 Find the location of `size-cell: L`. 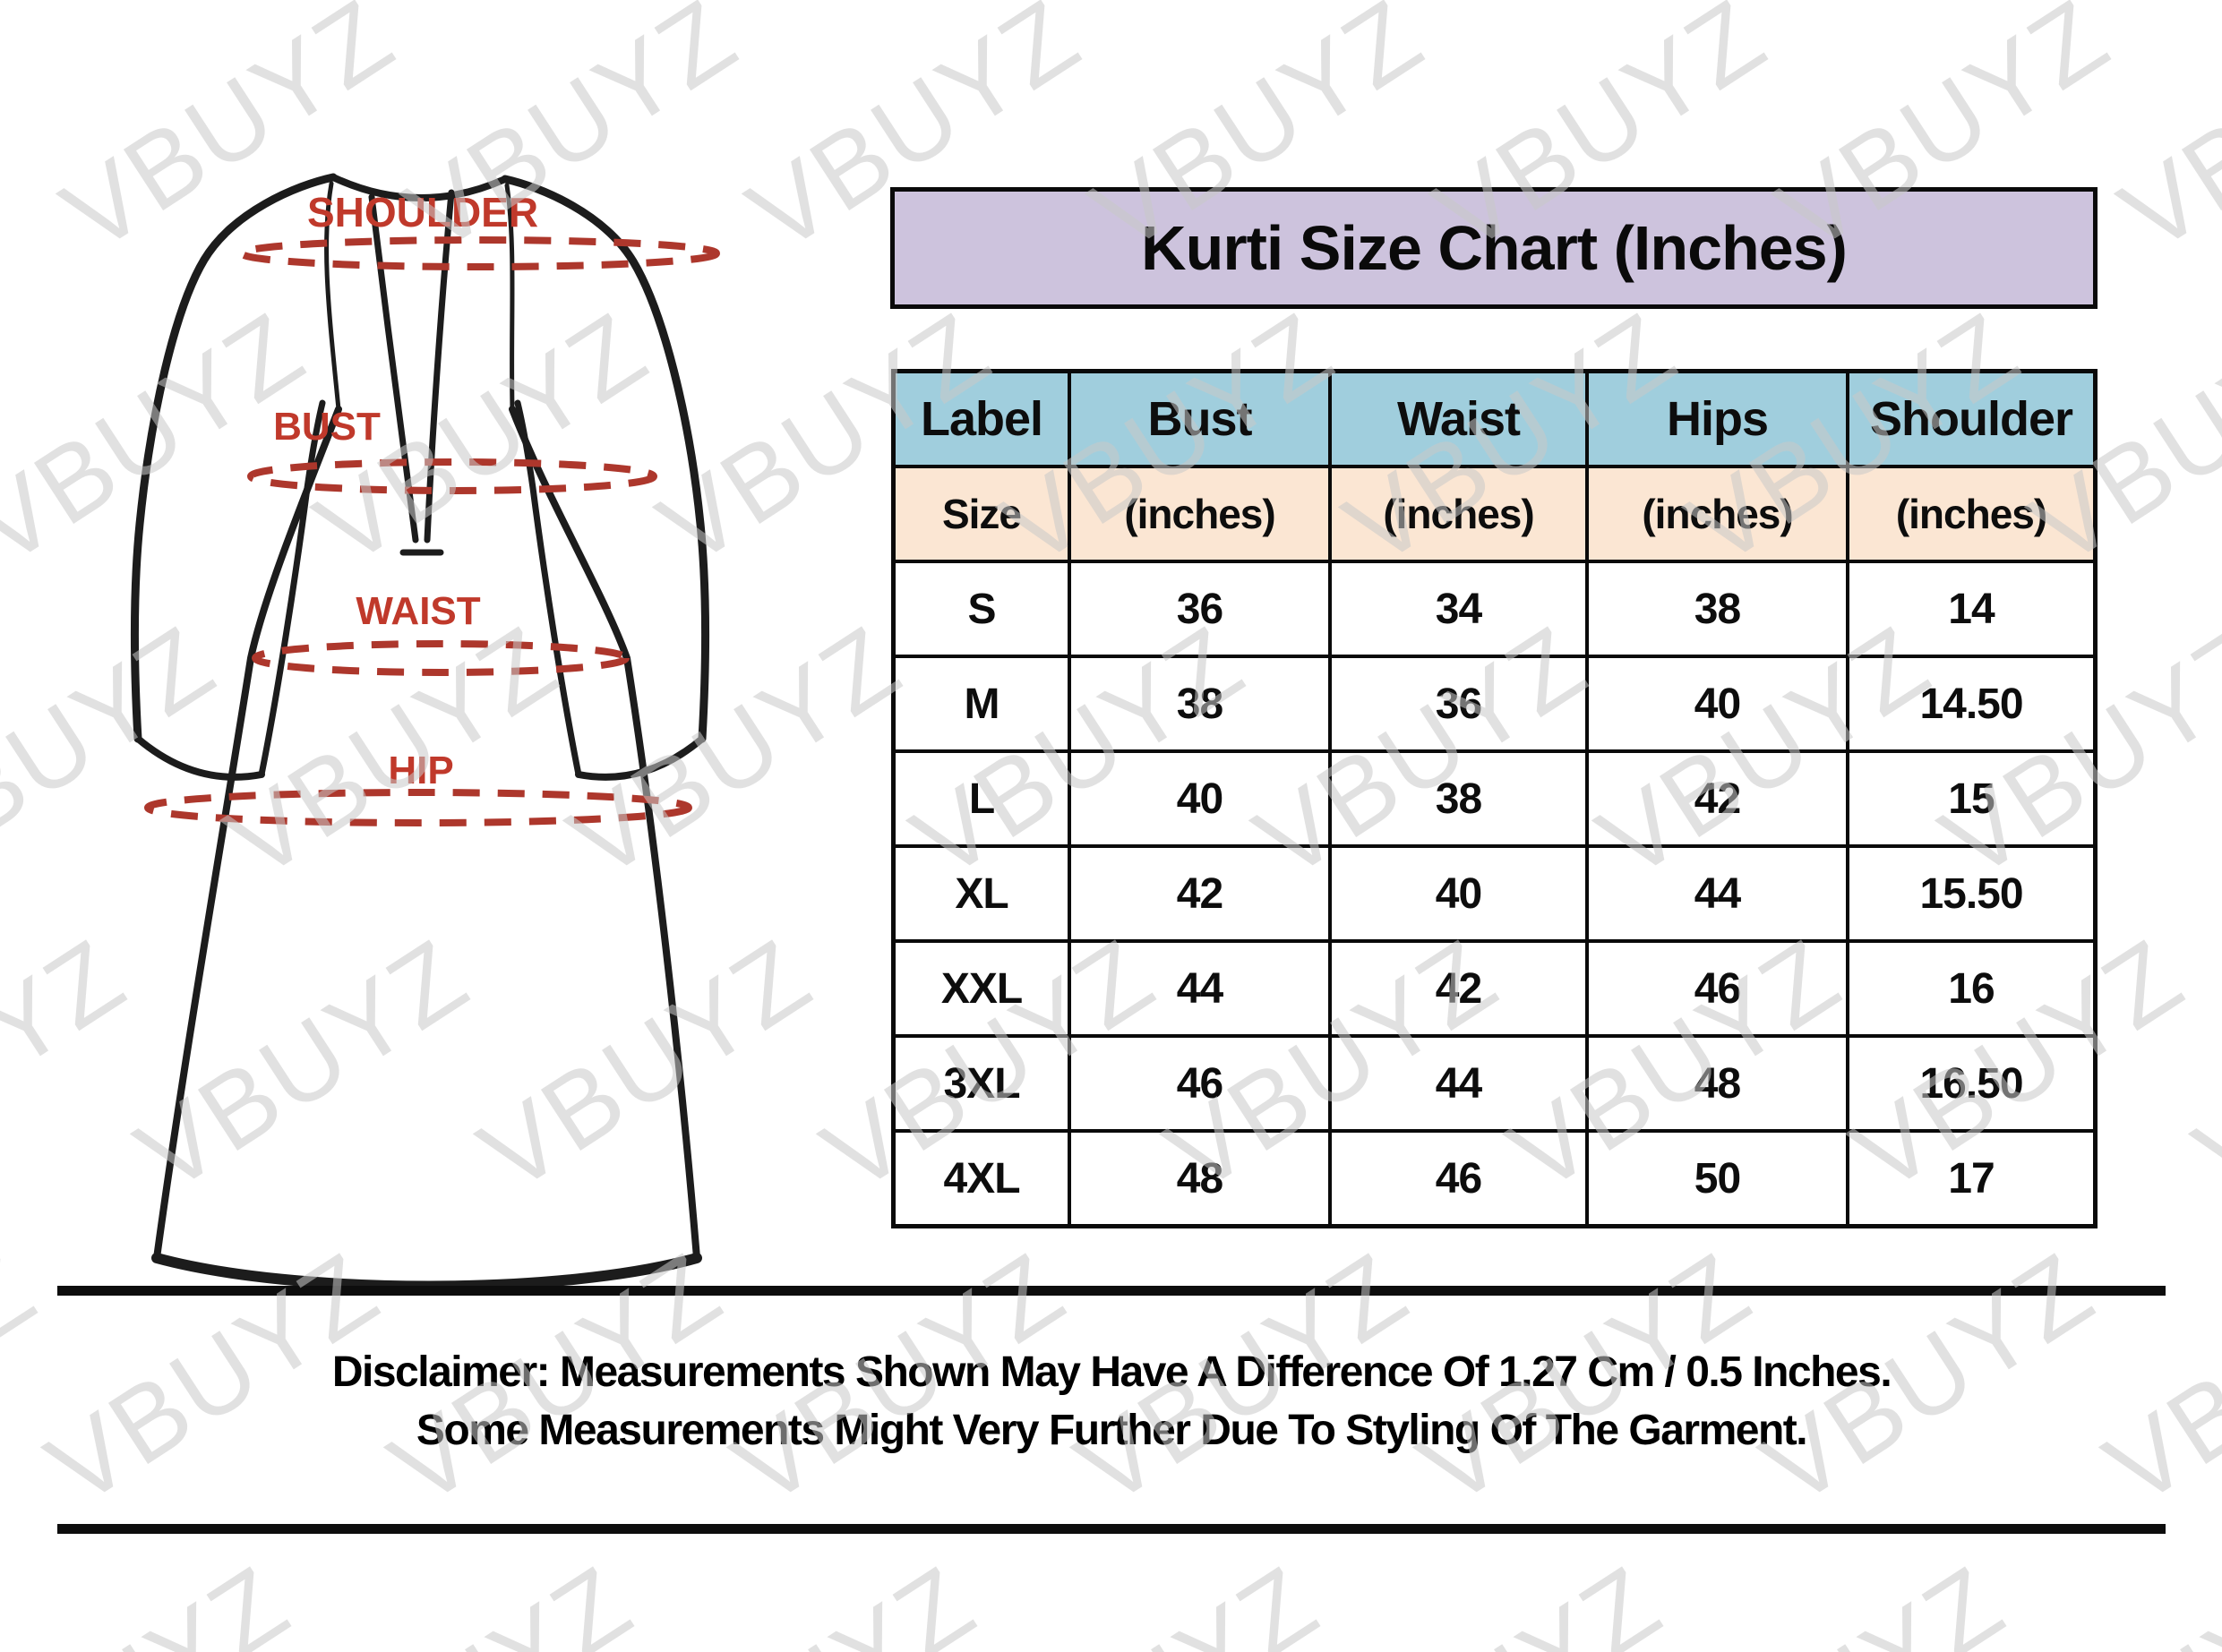

size-cell: L is located at coordinates (982, 798).